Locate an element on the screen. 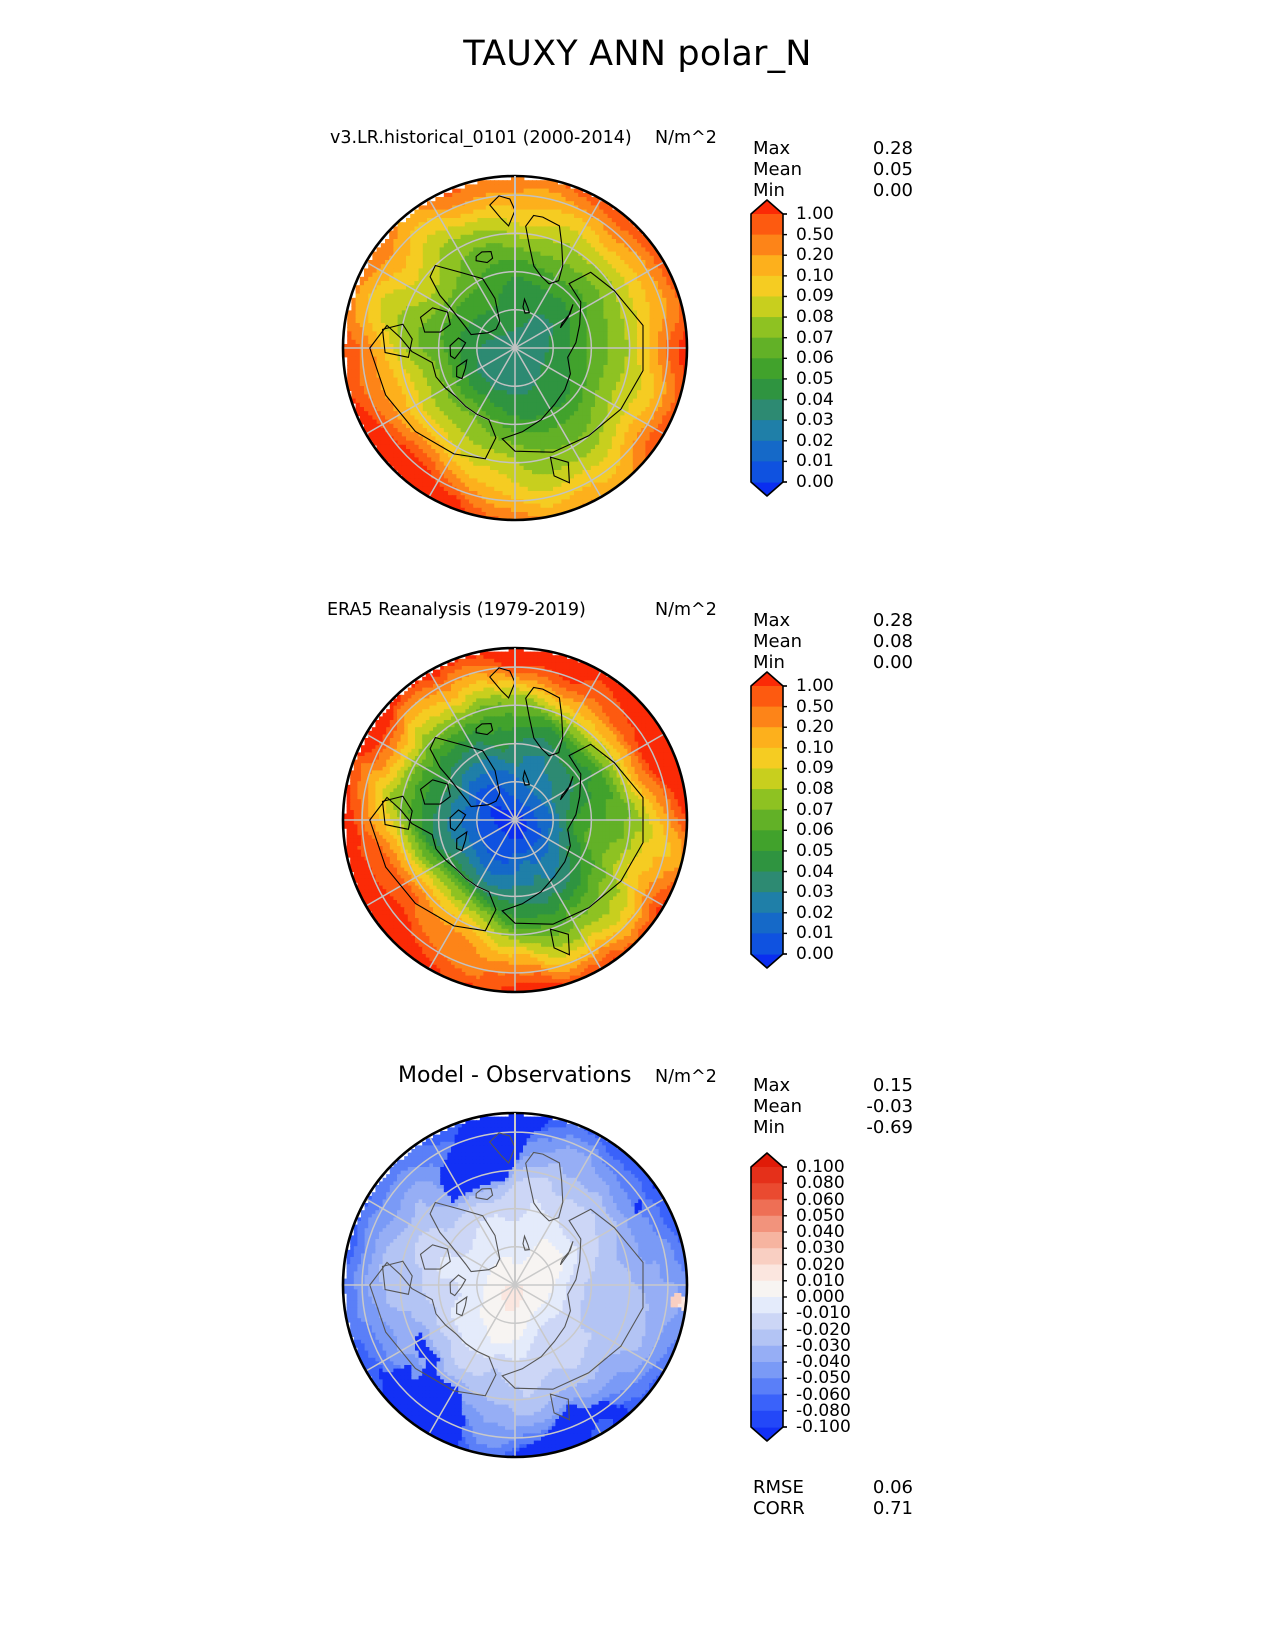  stat-row: Mean 0.05 is located at coordinates (833, 169).